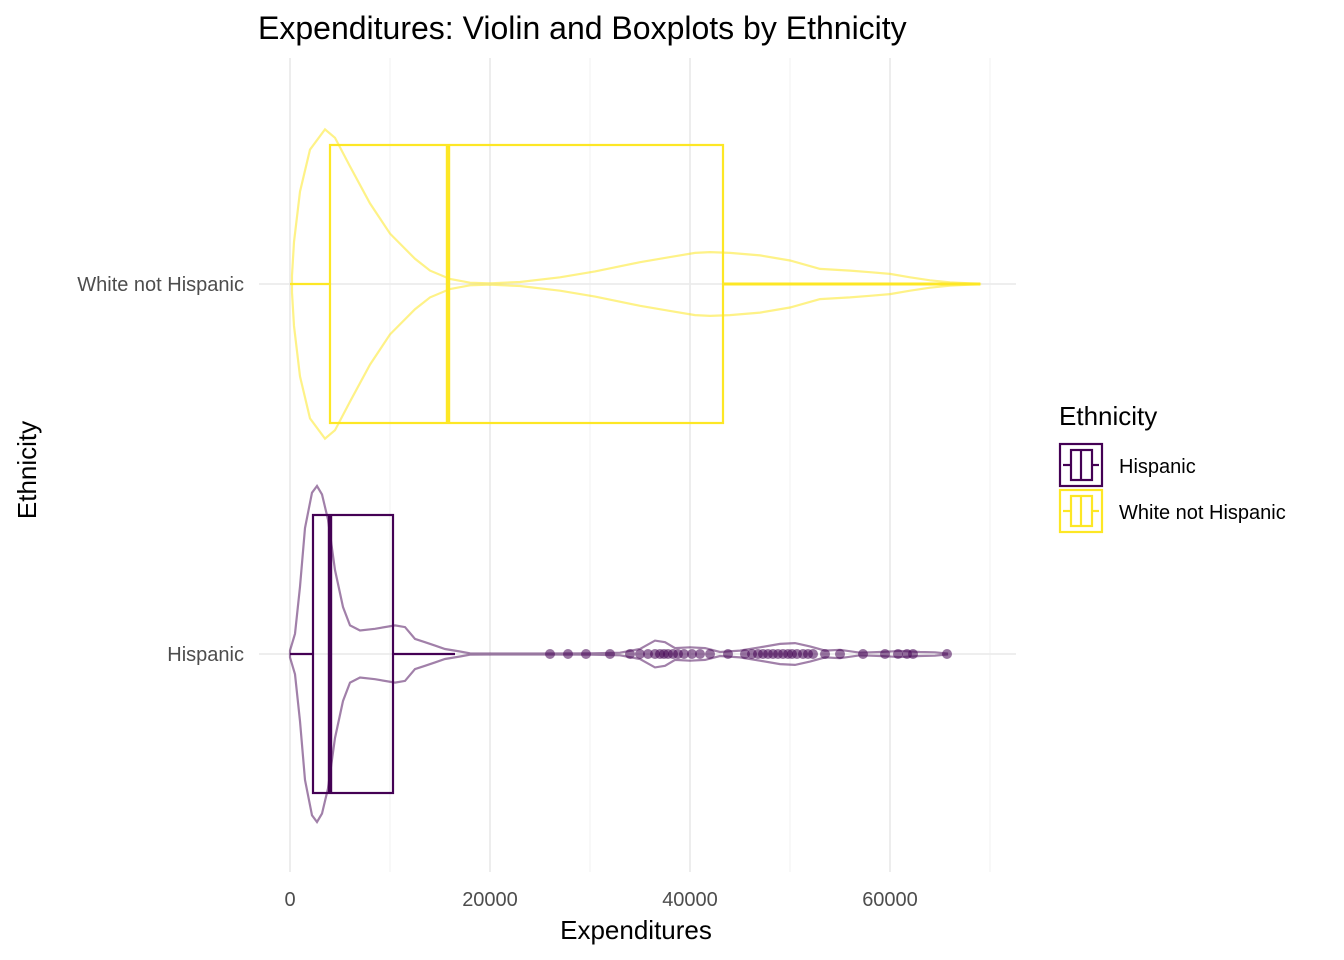  I want to click on legend-item-hispanic: Hispanic, so click(1127, 465).